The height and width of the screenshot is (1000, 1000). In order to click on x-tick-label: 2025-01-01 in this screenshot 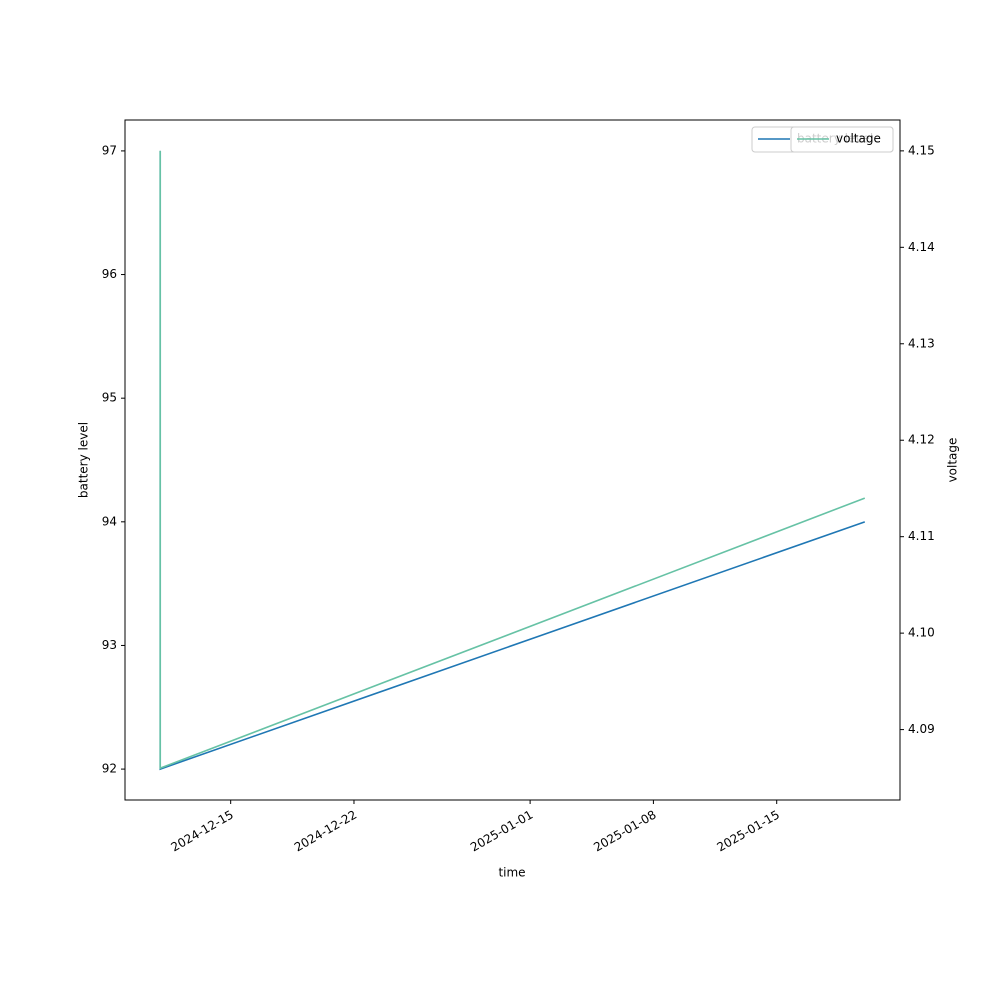, I will do `click(501, 831)`.